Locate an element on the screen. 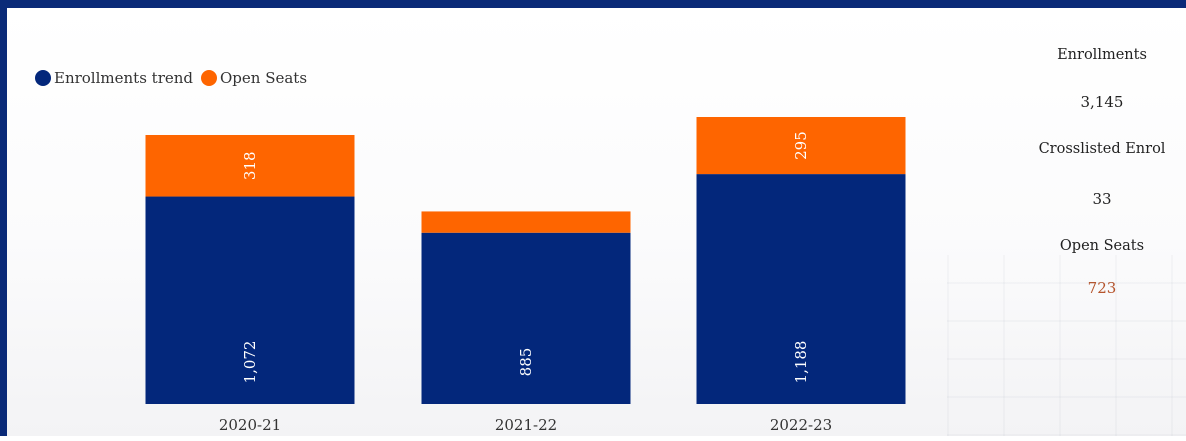  x-tick-label-2022-23: 2022-23 is located at coordinates (801, 425).